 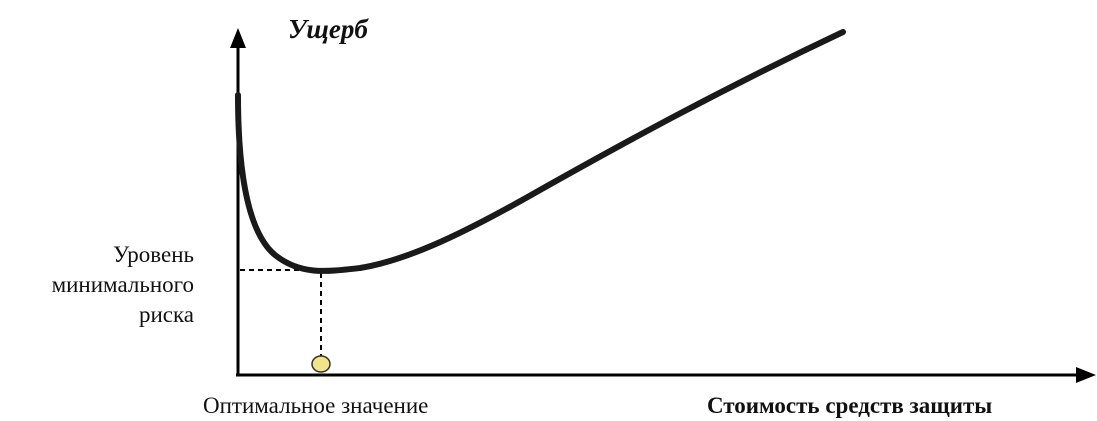 I want to click on min-level-label-line-1: Уровень, so click(x=153, y=254).